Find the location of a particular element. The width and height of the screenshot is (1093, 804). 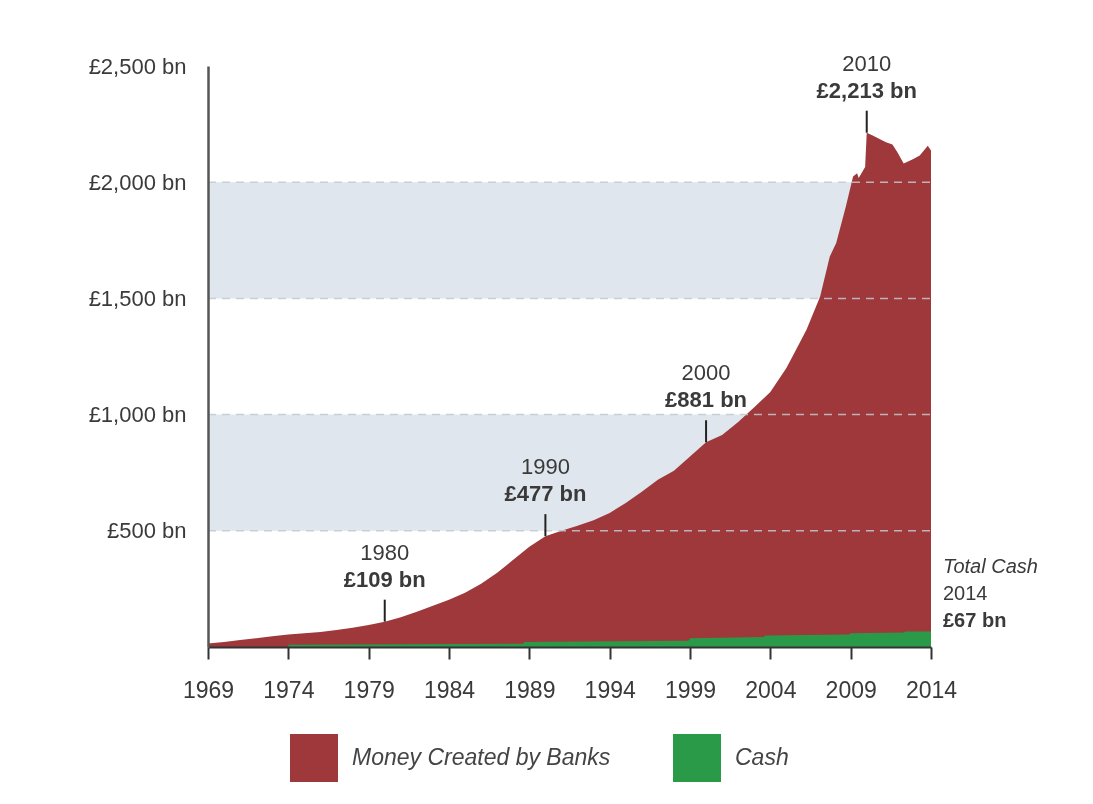

annotation: 1980 £109 bn is located at coordinates (384, 565).